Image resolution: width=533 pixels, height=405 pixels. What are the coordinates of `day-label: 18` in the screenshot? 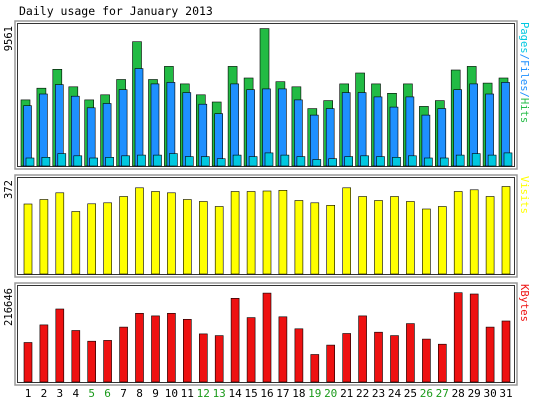 It's located at (298, 393).